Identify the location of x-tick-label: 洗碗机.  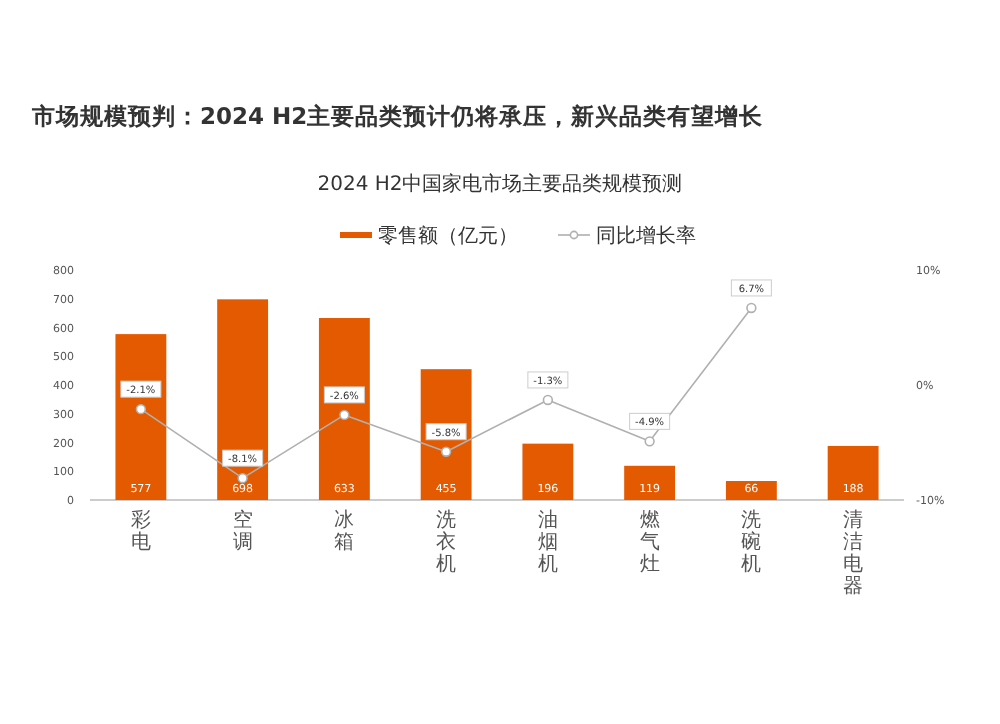
(751, 542).